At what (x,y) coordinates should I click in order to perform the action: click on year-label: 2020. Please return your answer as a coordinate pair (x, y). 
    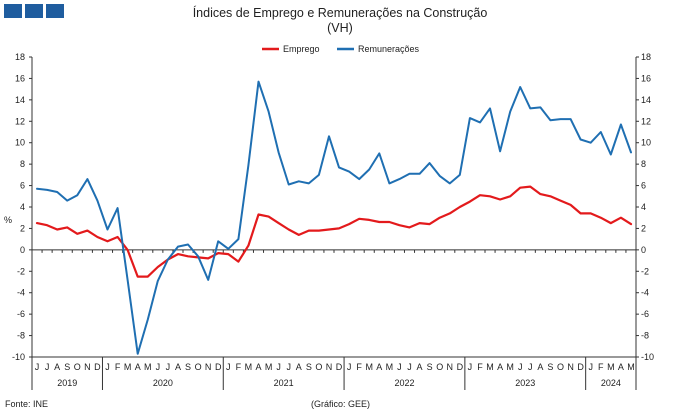
    Looking at the image, I should click on (163, 383).